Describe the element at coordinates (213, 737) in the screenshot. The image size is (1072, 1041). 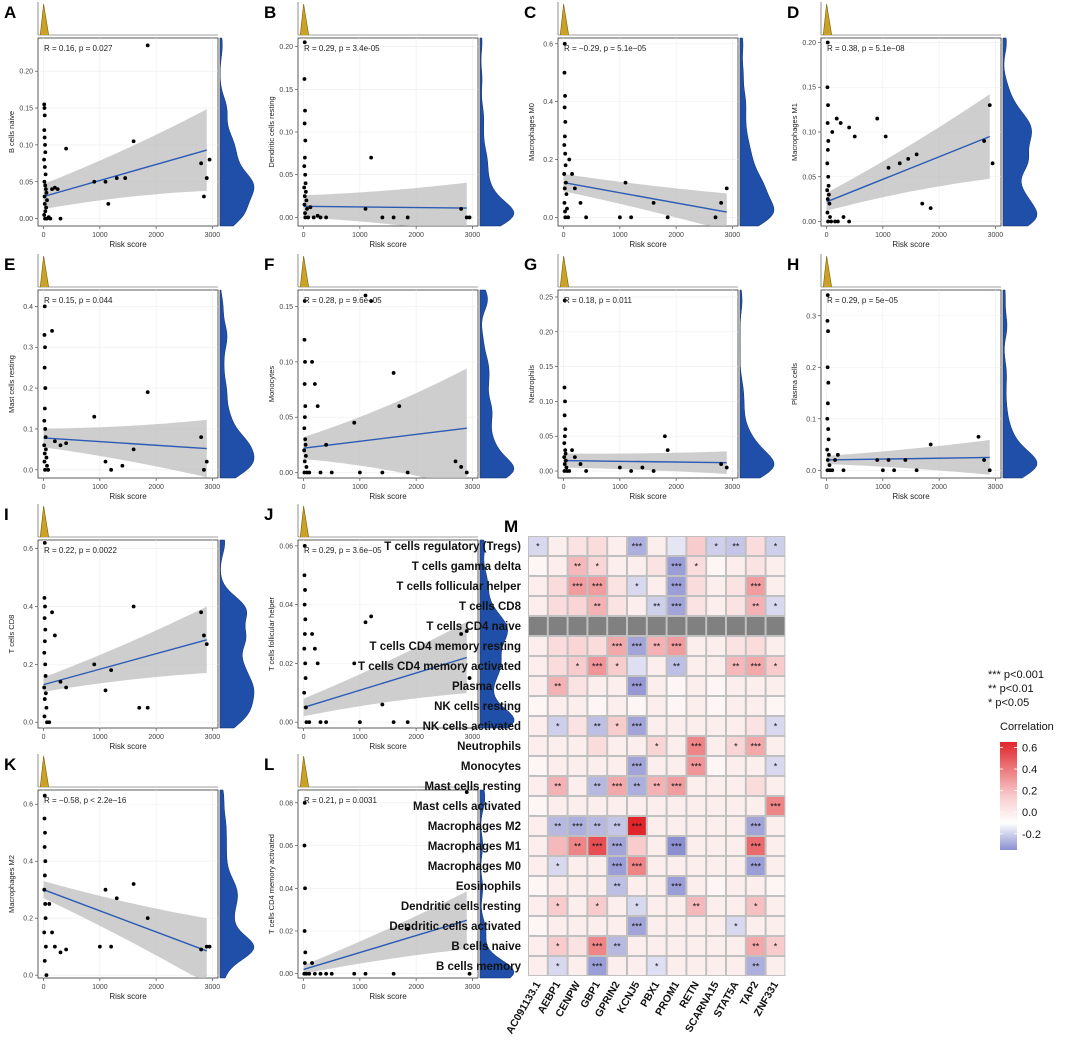
I see `x-tick-label: 3000` at that location.